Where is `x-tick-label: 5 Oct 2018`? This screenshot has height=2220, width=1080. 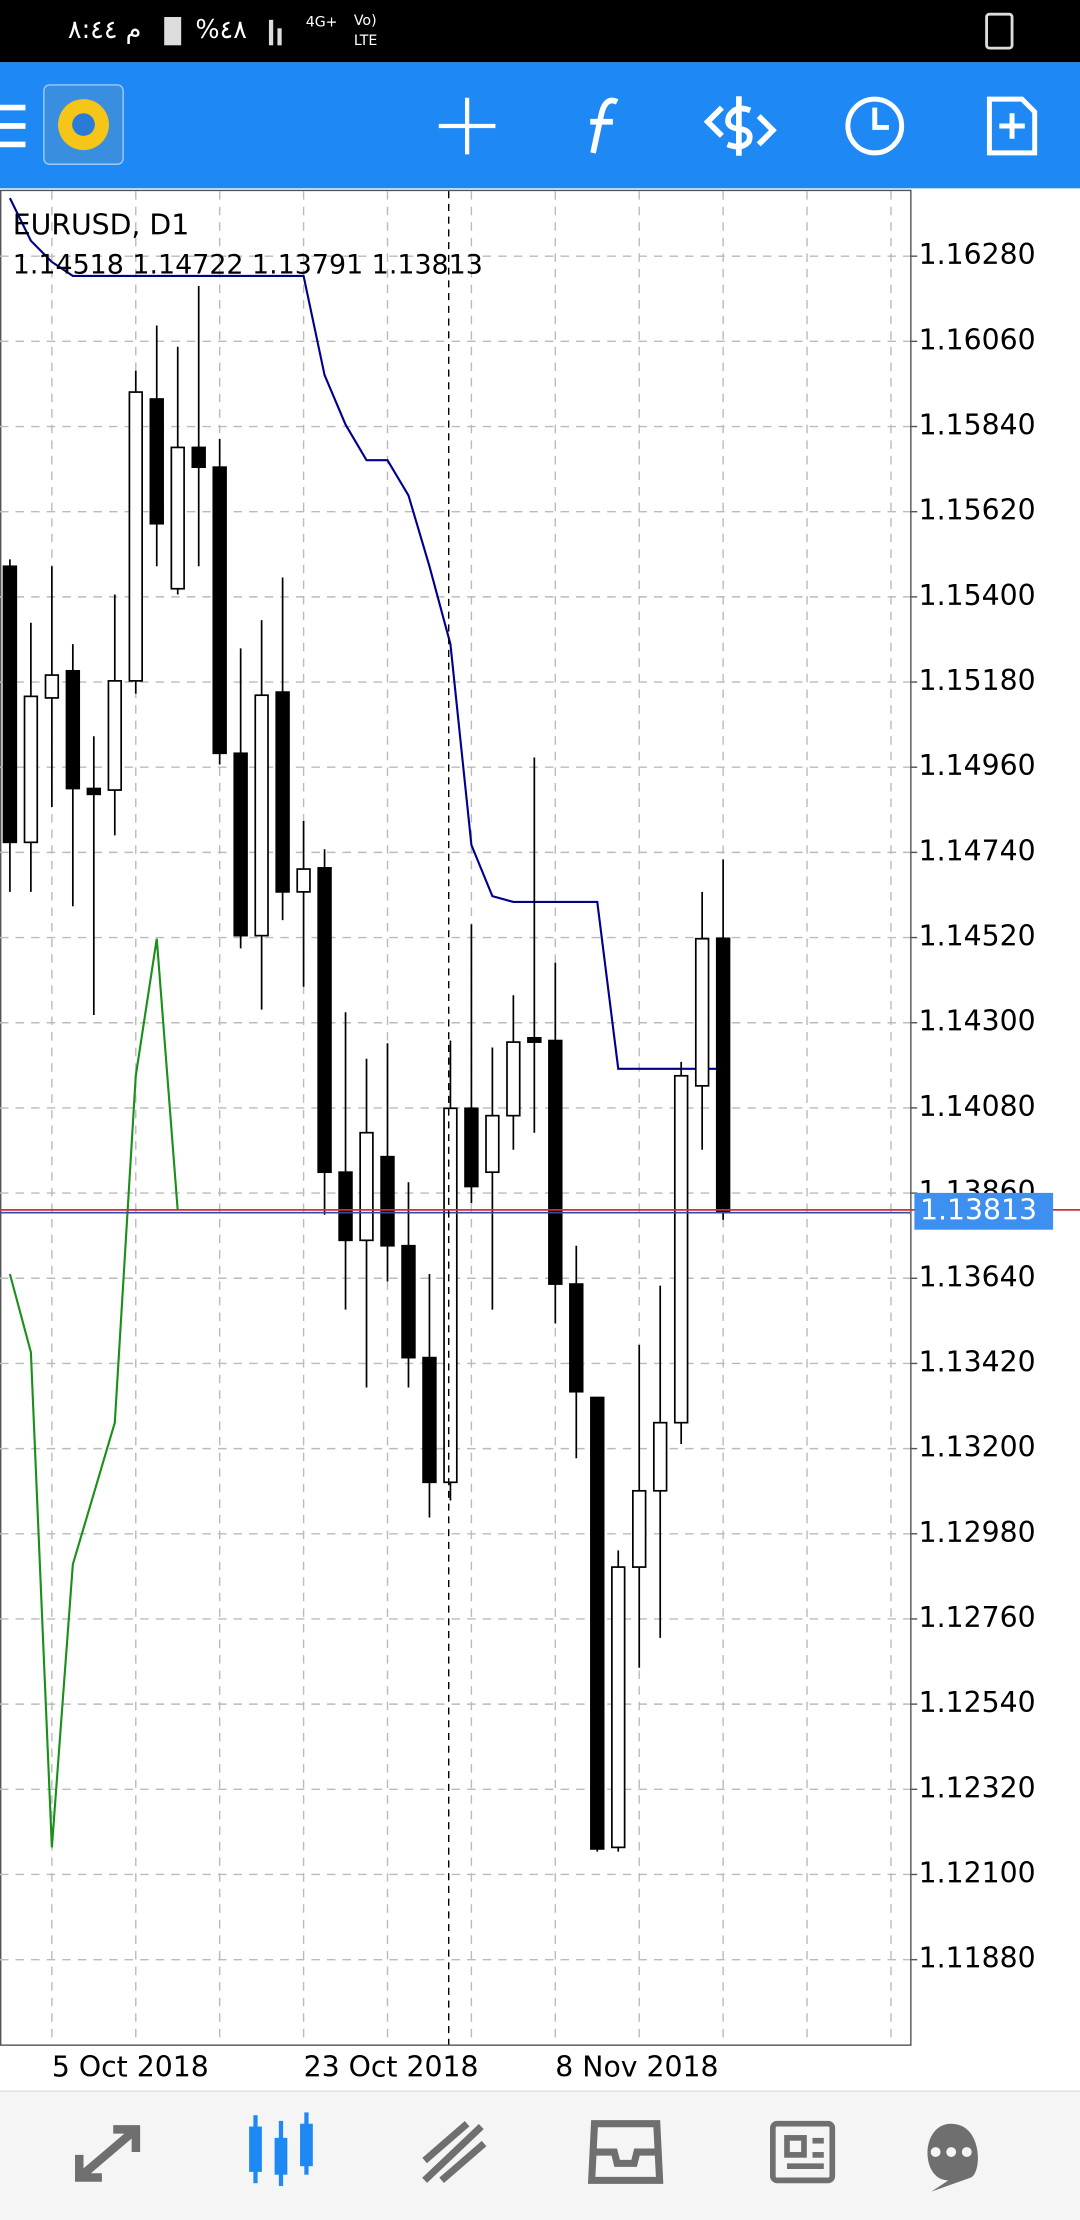 x-tick-label: 5 Oct 2018 is located at coordinates (130, 2067).